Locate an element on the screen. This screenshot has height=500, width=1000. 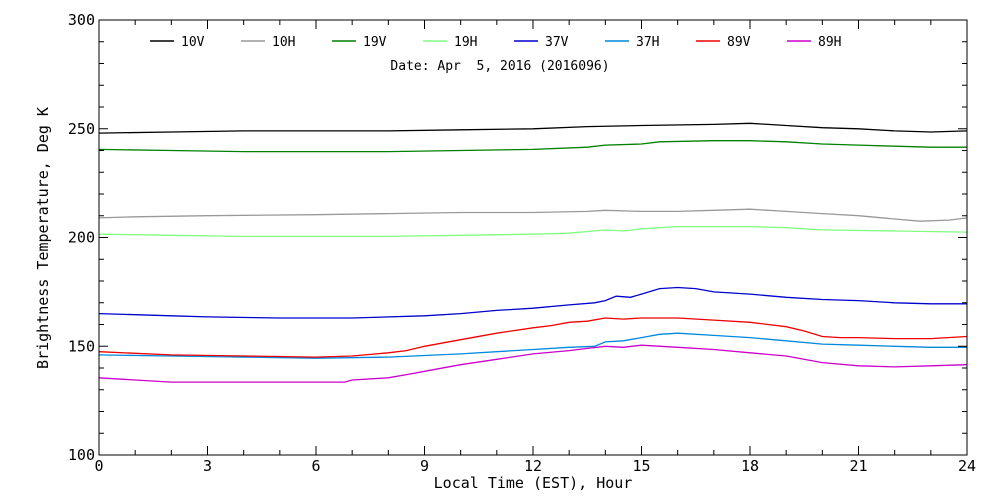
series-line-89h is located at coordinates (533, 363).